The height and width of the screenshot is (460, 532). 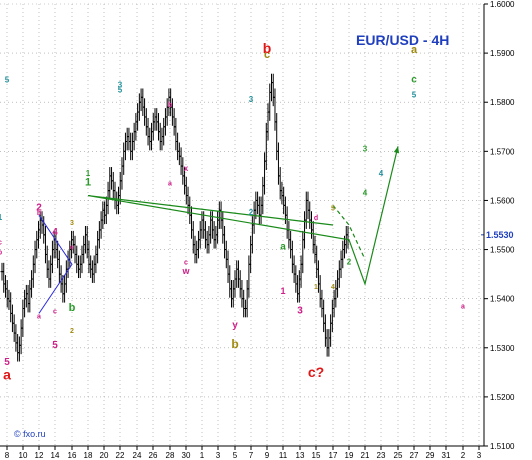 I want to click on x-tick-label: 29, so click(x=430, y=455).